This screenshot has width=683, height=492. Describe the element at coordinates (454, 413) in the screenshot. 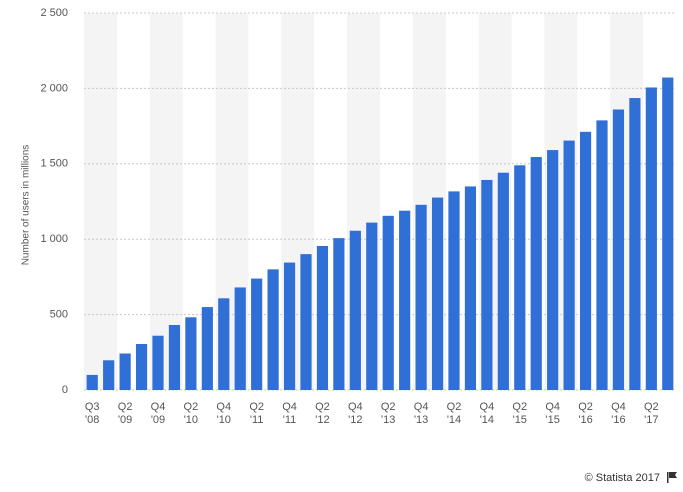

I see `x-tick-label: Q2'14` at that location.